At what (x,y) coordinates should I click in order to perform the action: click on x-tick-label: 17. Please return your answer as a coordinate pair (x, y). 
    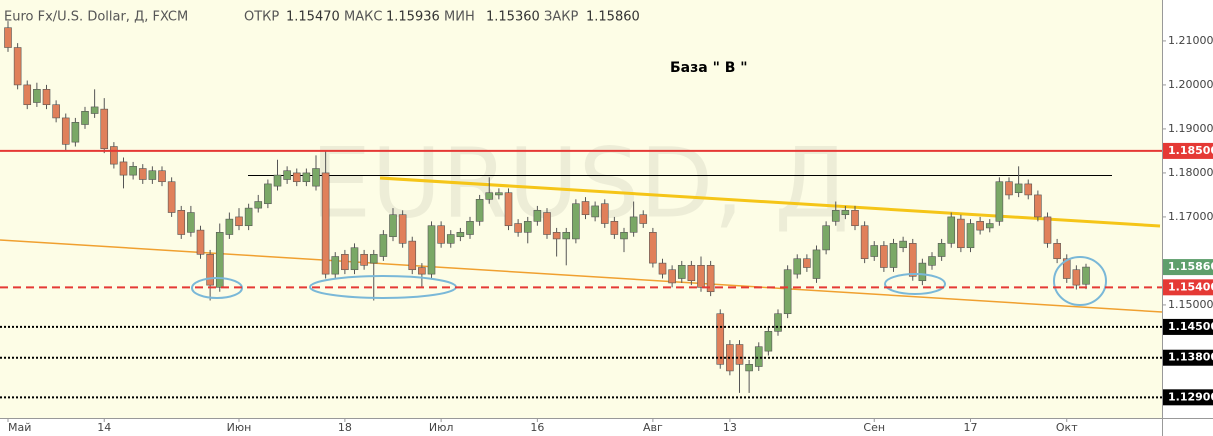
    Looking at the image, I should click on (971, 427).